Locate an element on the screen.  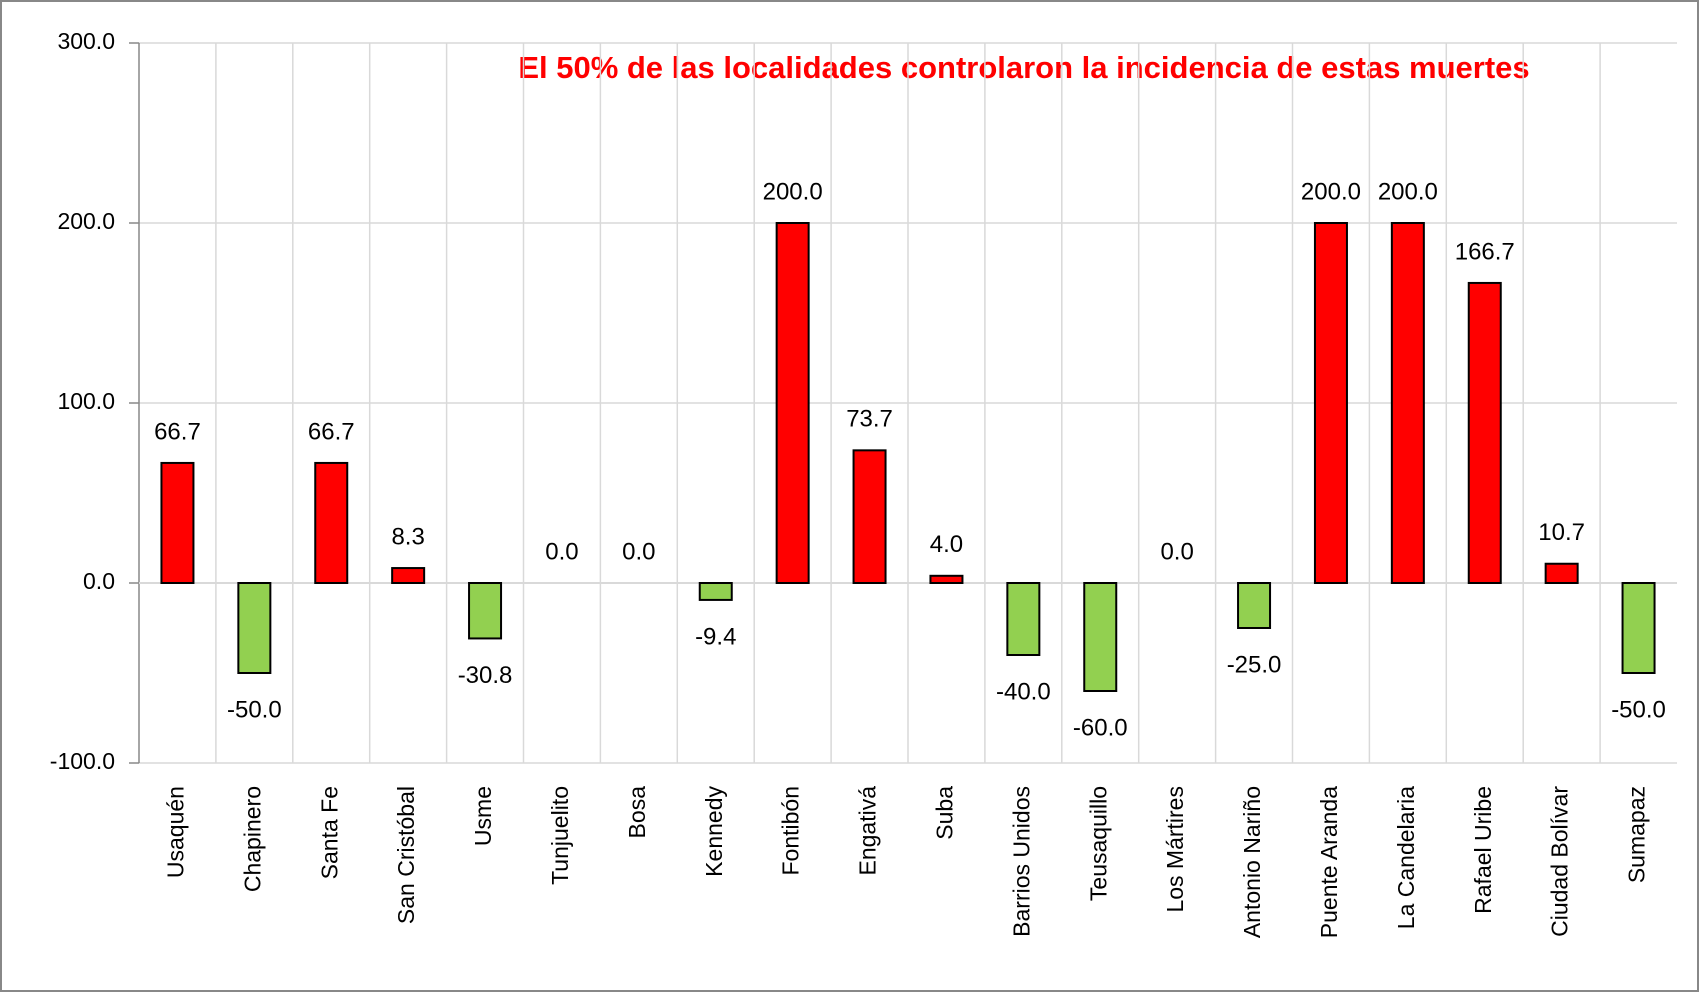
x-tick-label: Puente Aranda is located at coordinates (1329, 862).